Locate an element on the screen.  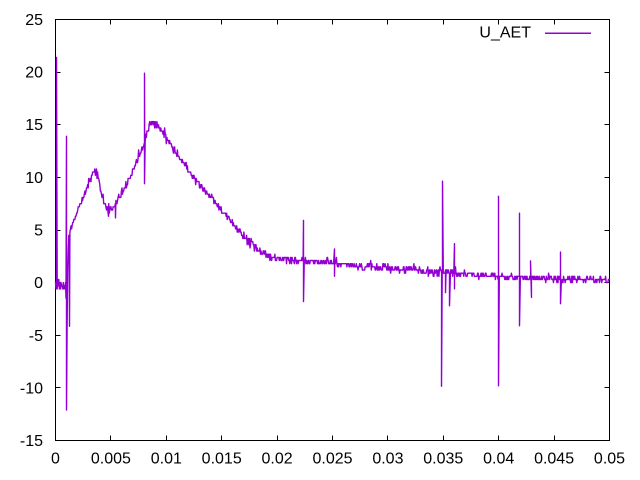
svg-text: 0.045 is located at coordinates (554, 459).